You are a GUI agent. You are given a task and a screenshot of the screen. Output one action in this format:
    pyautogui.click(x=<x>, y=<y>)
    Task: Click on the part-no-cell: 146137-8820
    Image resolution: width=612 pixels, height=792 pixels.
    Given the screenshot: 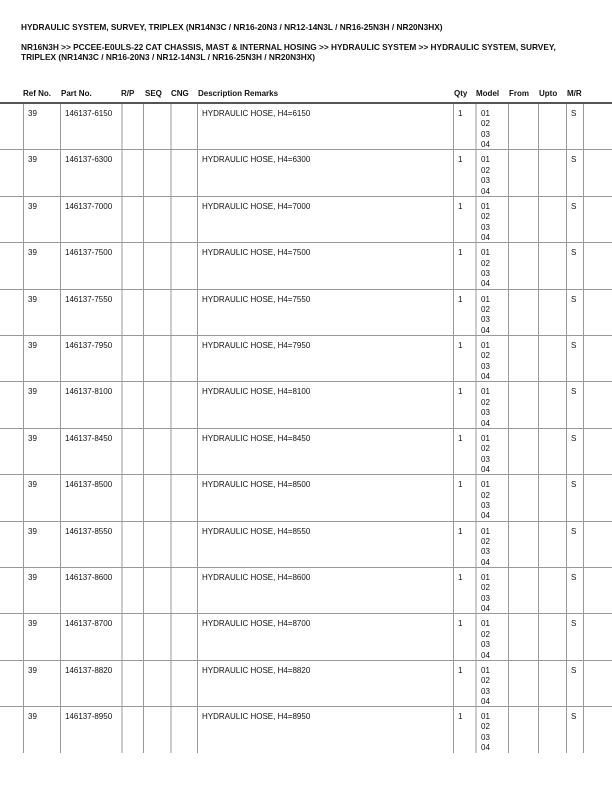 What is the action you would take?
    pyautogui.click(x=90, y=683)
    